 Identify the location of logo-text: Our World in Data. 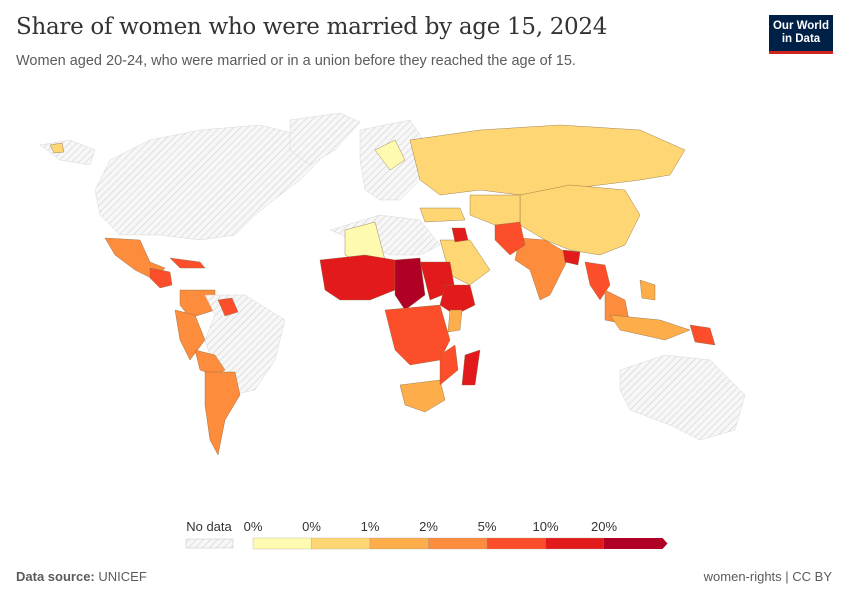
(800, 32).